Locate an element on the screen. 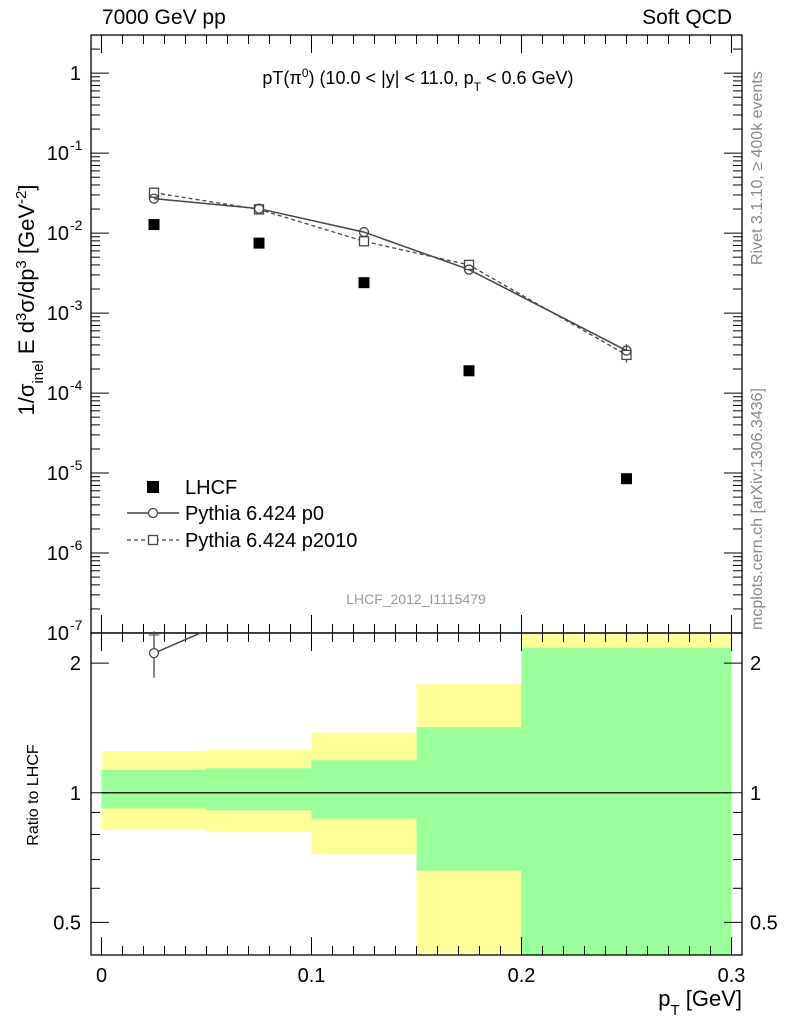 The width and height of the screenshot is (786, 1024). header-category: Soft QCD is located at coordinates (687, 17).